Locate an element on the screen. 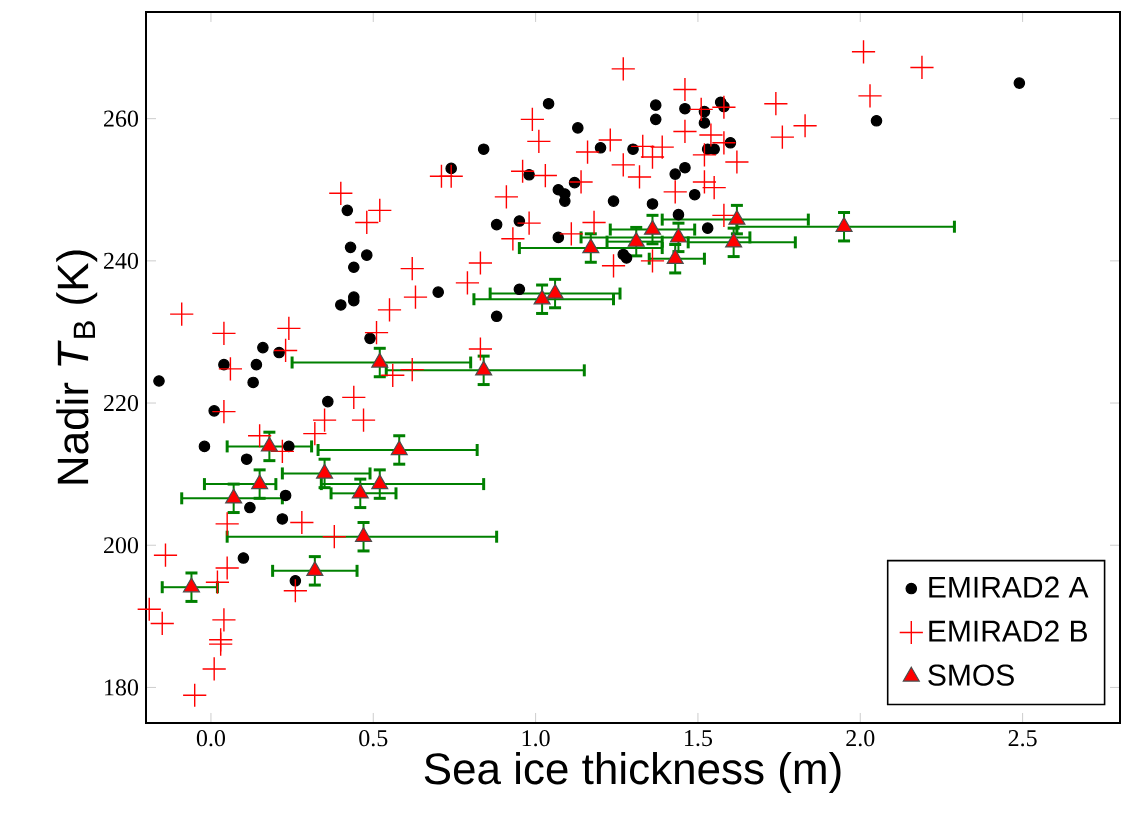 Image resolution: width=1124 pixels, height=825 pixels. y-tick-label: 240 is located at coordinates (121, 260).